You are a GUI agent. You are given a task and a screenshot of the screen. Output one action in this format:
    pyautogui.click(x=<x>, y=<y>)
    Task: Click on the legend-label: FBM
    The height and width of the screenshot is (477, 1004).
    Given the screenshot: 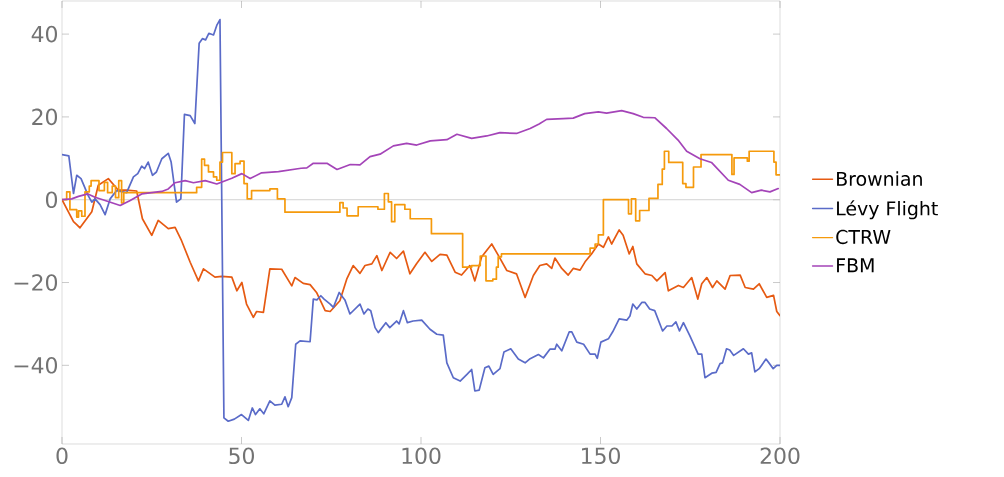 What is the action you would take?
    pyautogui.click(x=855, y=265)
    